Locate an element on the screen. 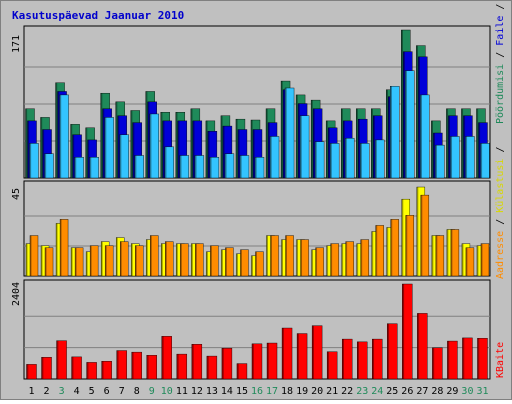  bar-külastusi-1-shade is located at coordinates (27, 259).